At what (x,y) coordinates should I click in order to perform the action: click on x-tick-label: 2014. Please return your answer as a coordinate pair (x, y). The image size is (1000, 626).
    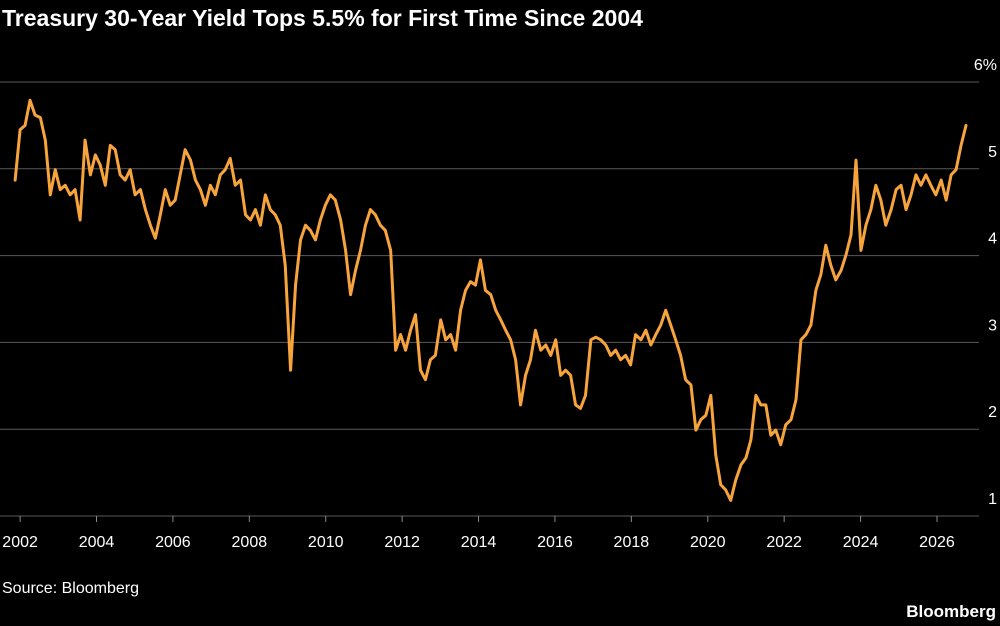
    Looking at the image, I should click on (479, 542).